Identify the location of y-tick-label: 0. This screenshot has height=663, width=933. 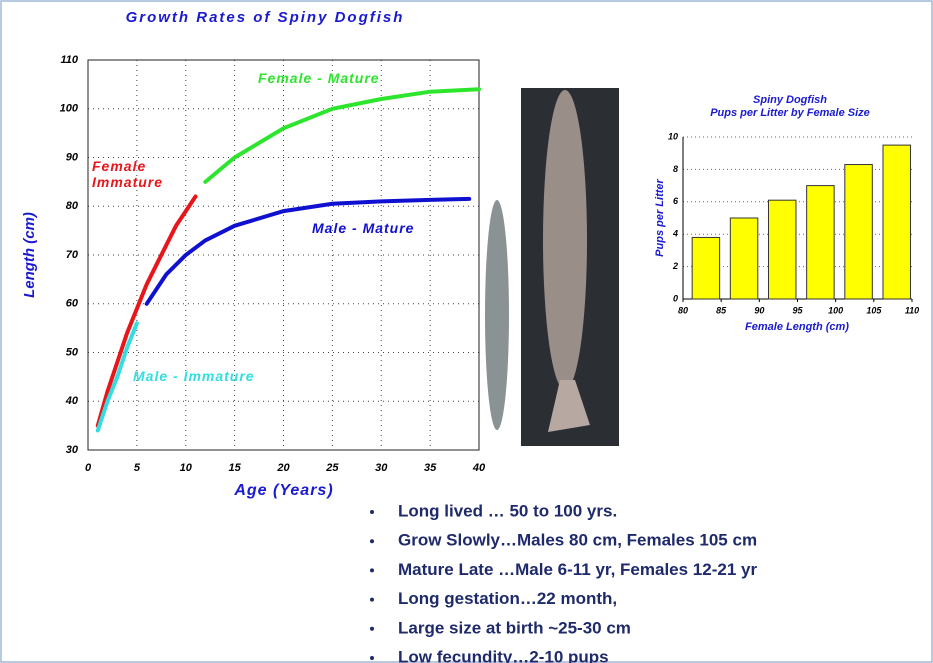
(675, 298).